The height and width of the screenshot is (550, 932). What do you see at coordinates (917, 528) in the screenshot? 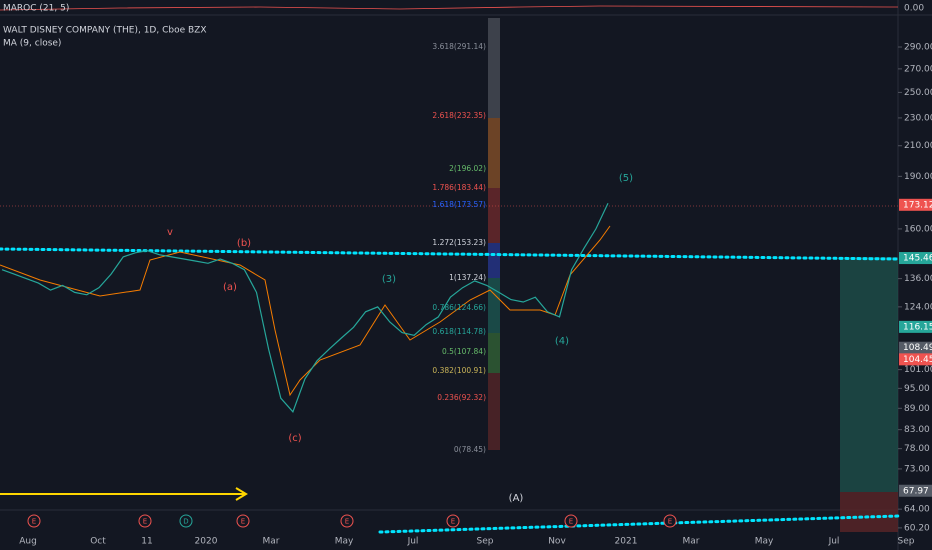
I see `price-tick-label: 60.20` at bounding box center [917, 528].